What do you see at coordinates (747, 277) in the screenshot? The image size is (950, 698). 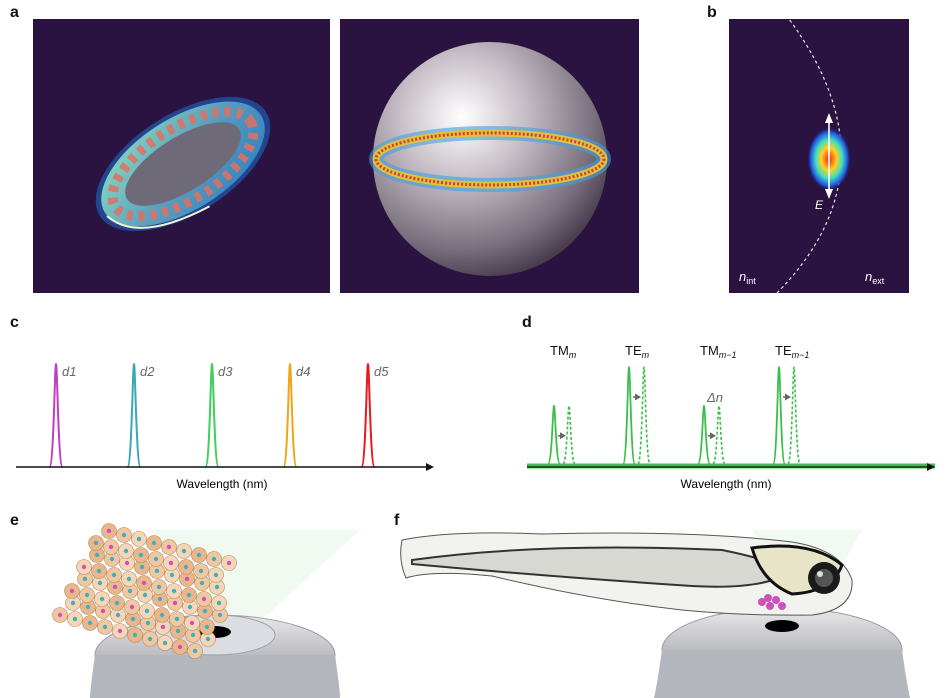 I see `n-int-label: nint` at bounding box center [747, 277].